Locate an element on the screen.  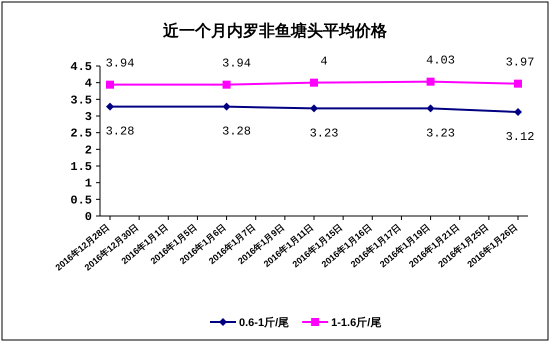
data-label: 4.03 is located at coordinates (440, 61).